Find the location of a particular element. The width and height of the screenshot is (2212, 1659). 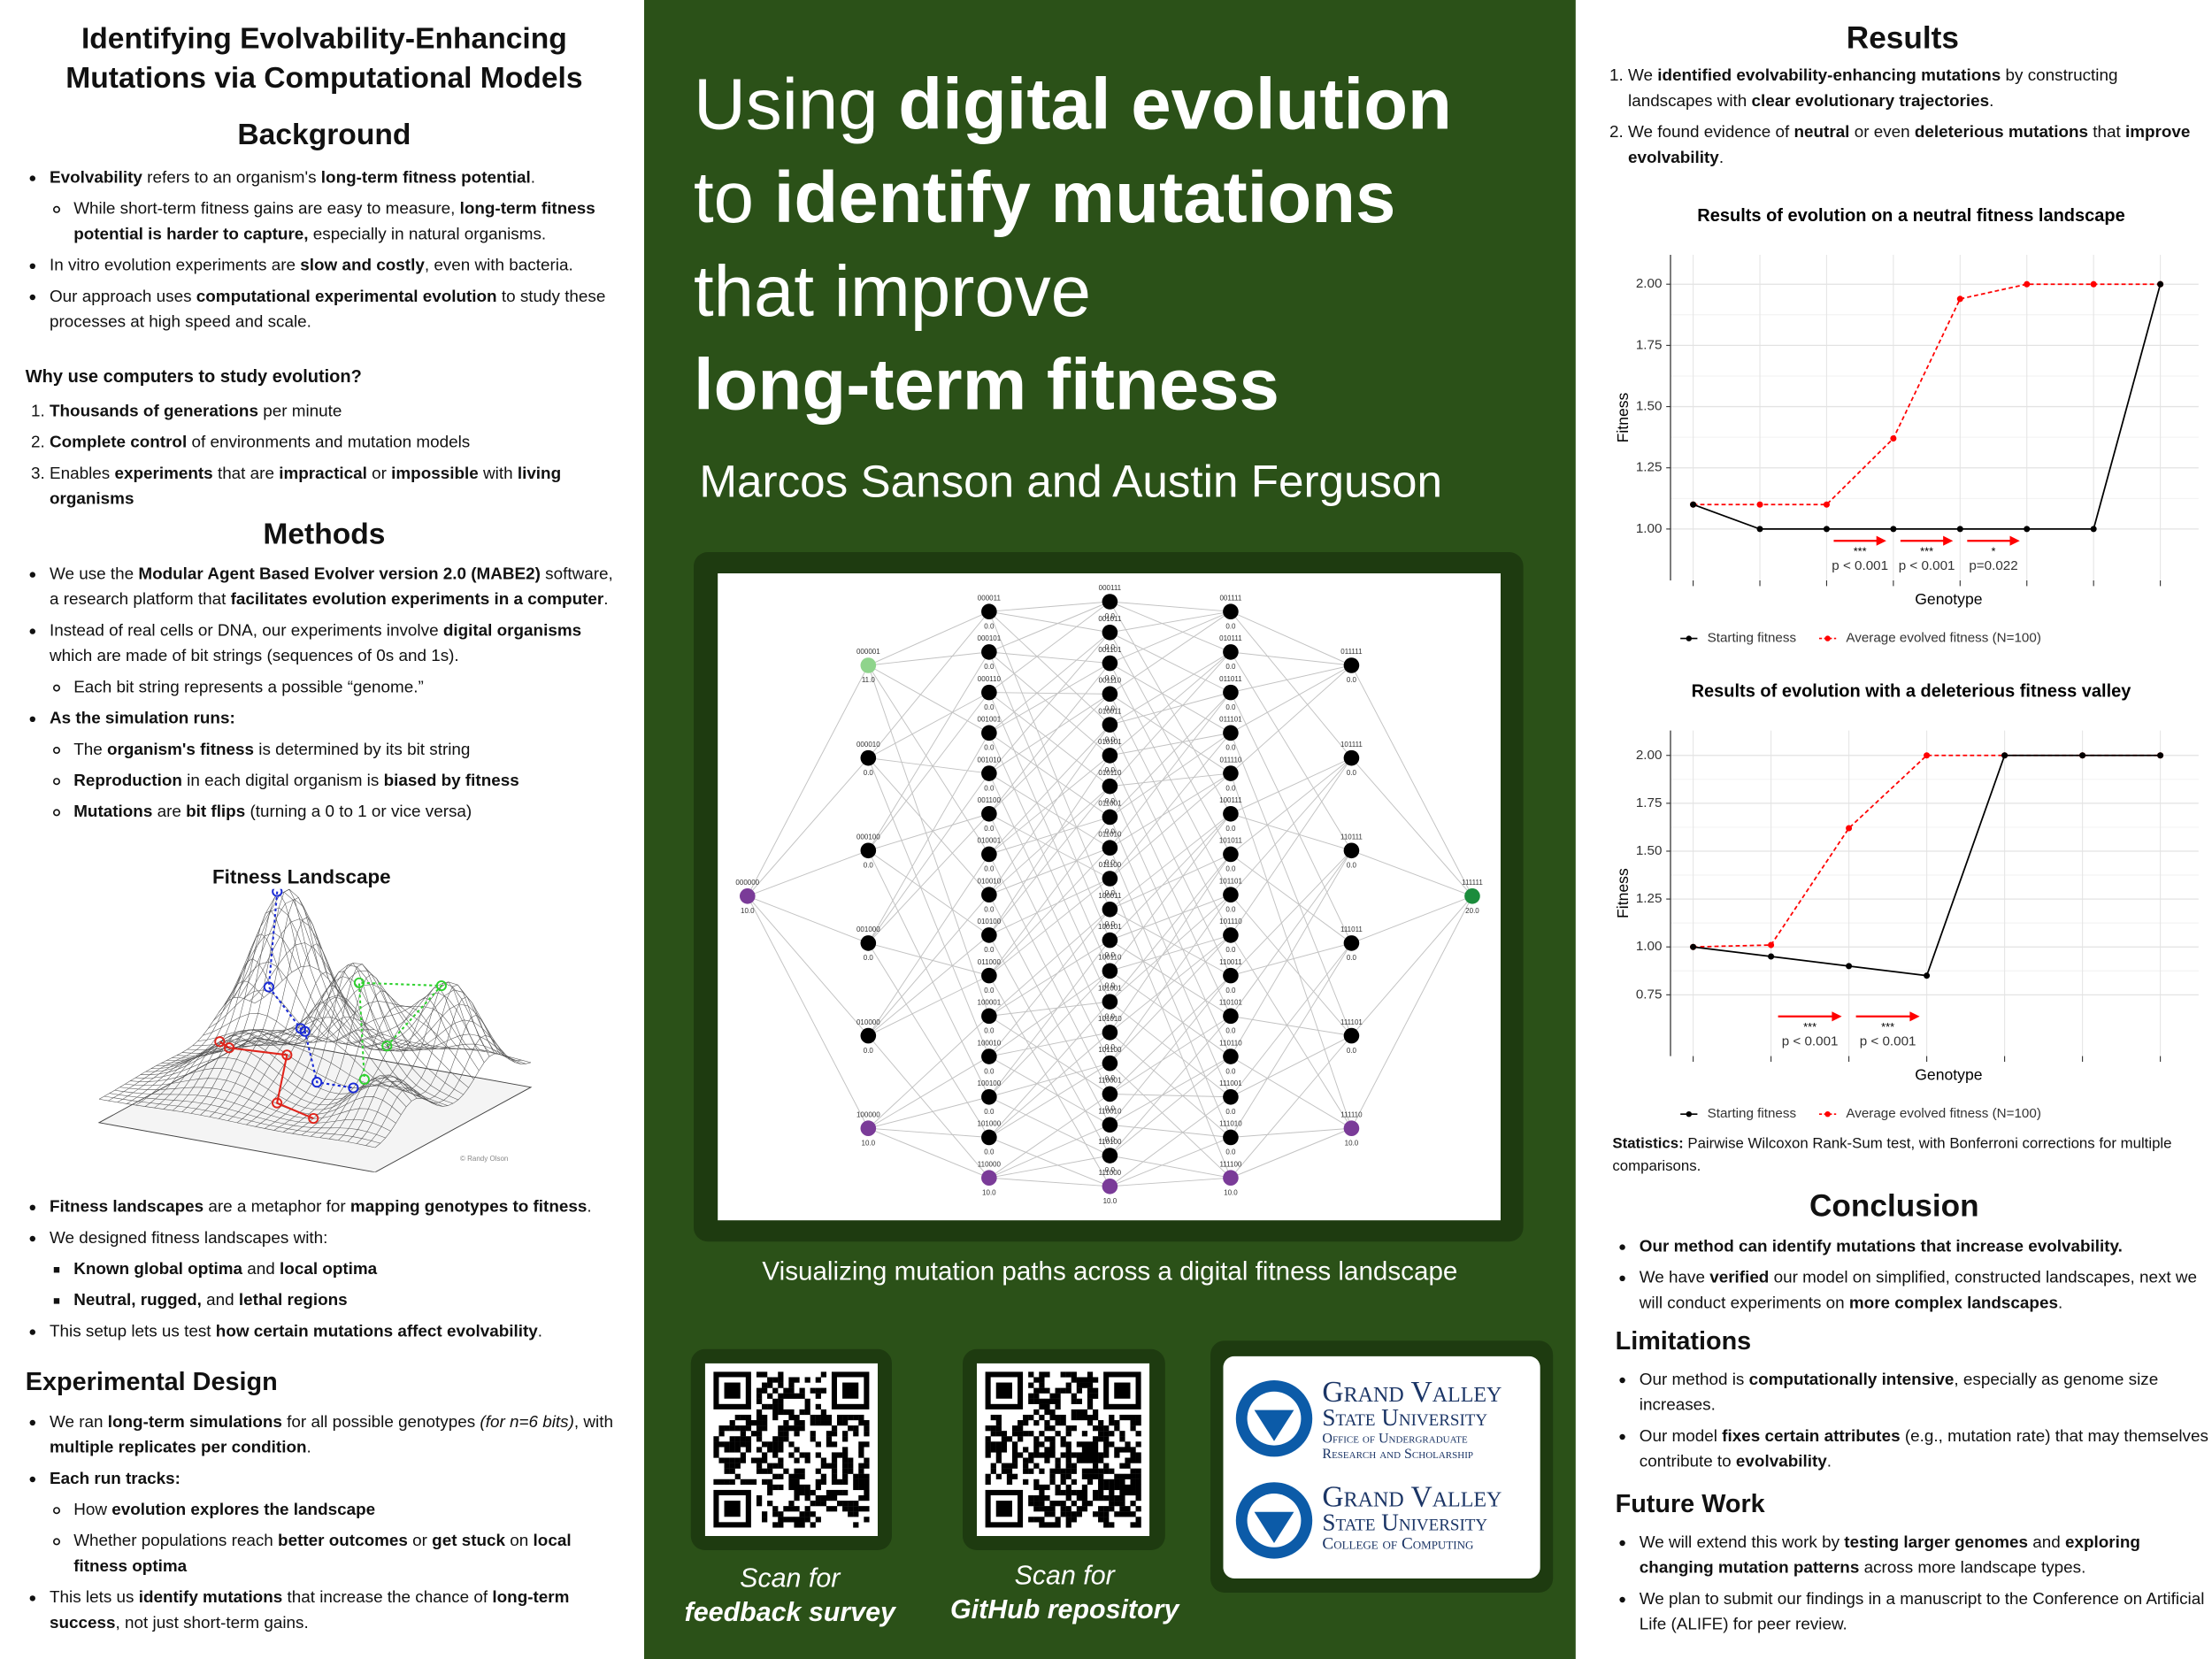

bold-run: long-term simulations is located at coordinates (194, 1422).